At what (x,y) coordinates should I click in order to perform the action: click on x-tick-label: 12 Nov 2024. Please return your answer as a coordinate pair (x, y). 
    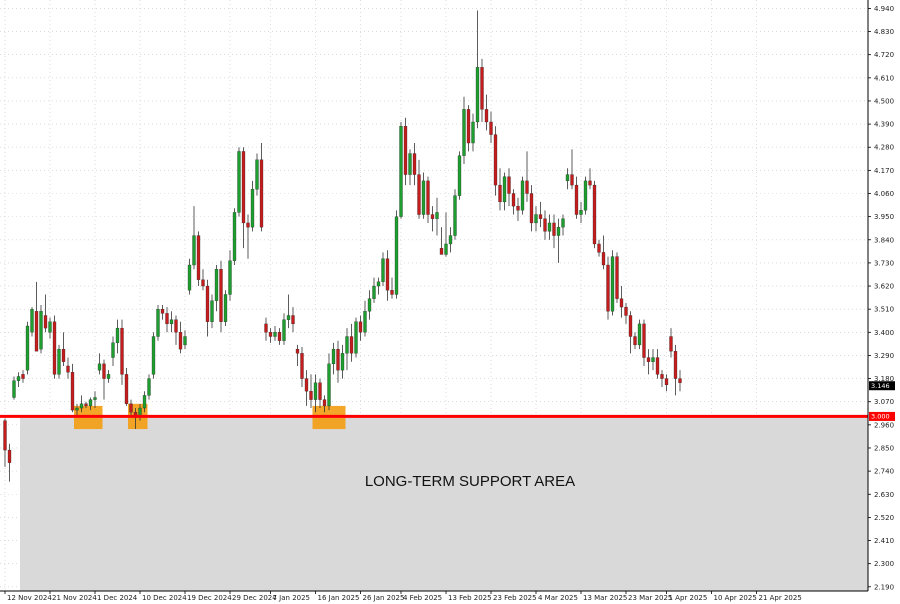
    Looking at the image, I should click on (29, 598).